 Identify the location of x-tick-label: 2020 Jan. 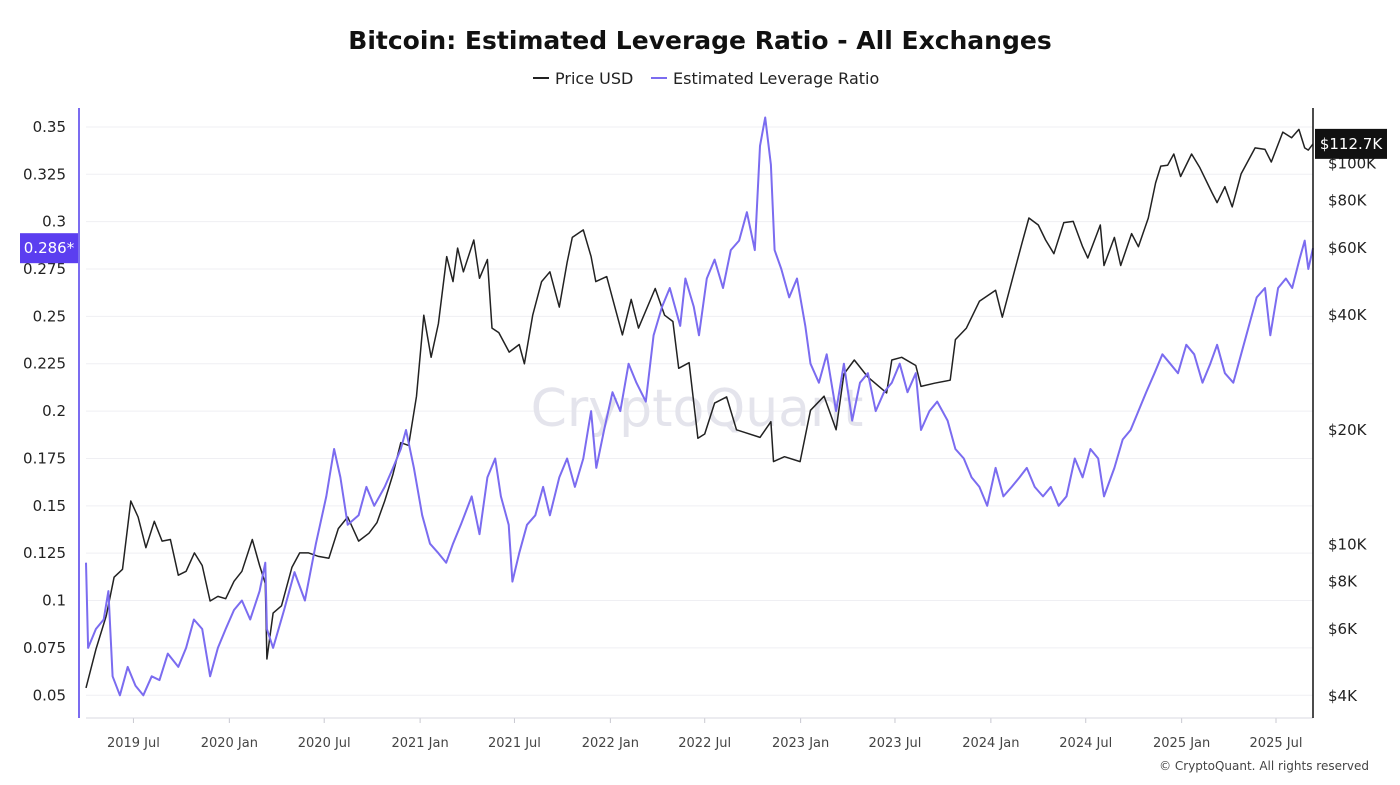
(229, 743).